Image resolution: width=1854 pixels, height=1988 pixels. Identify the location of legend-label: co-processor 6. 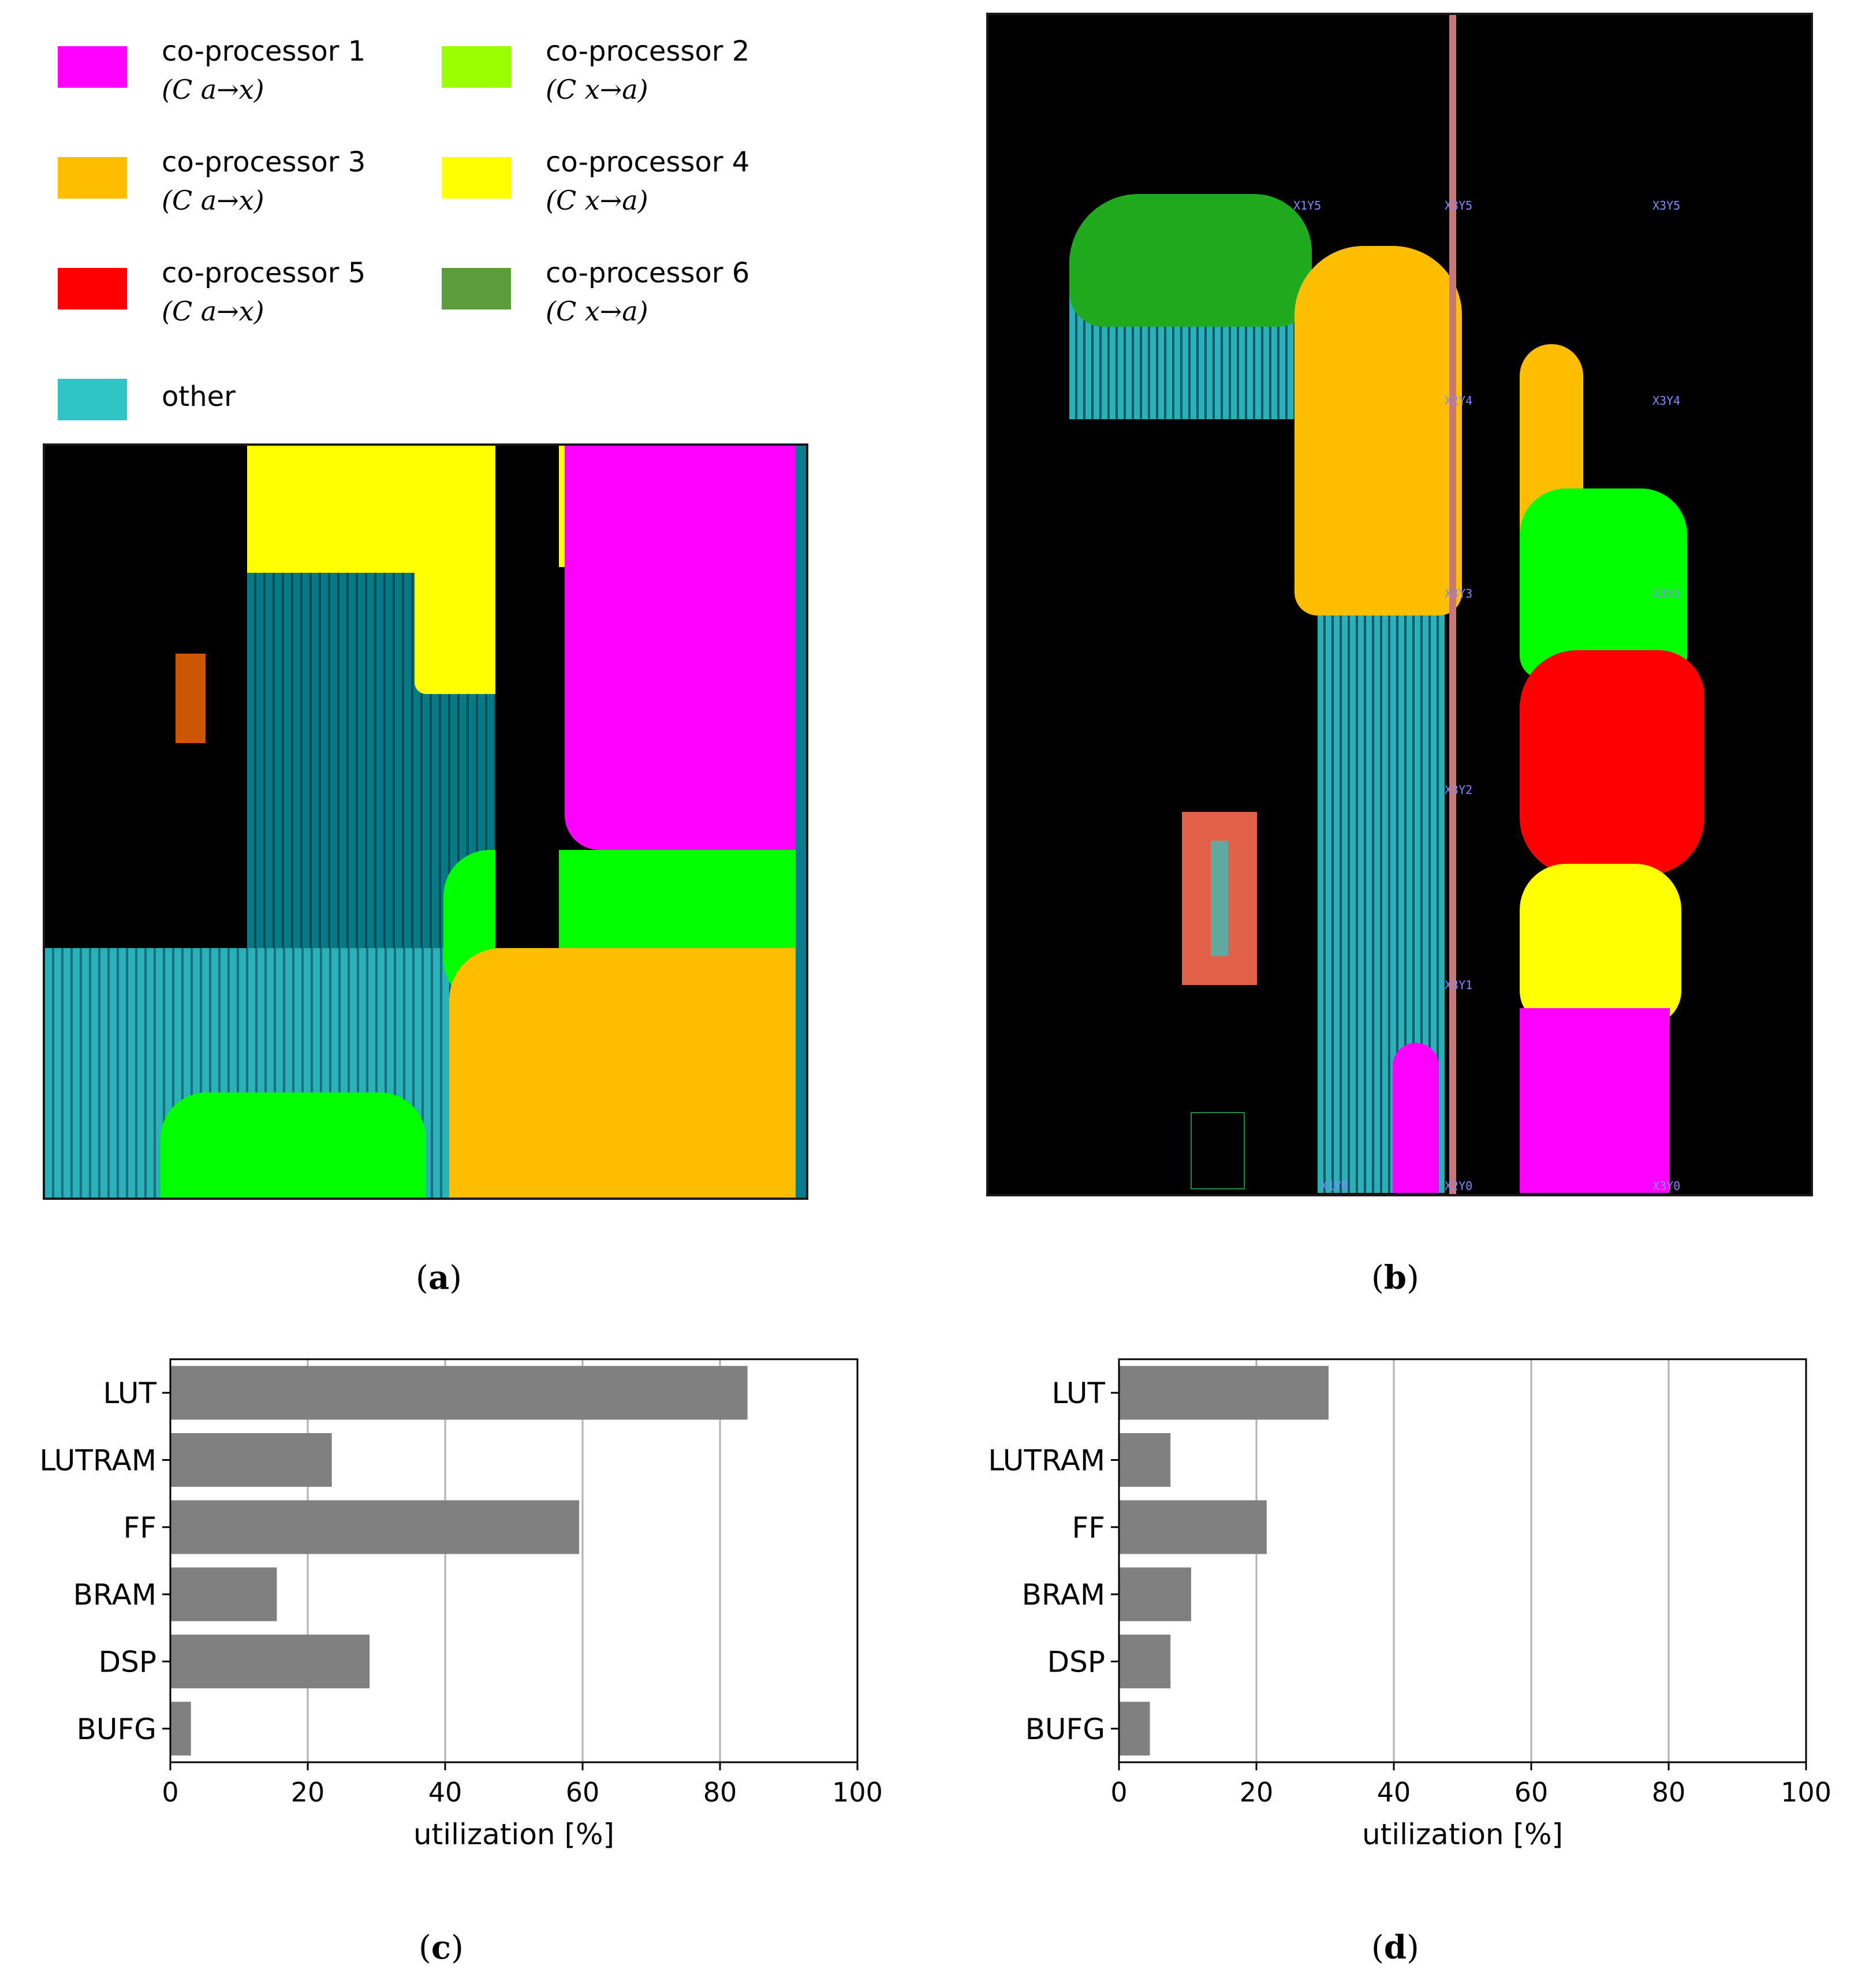
(648, 273).